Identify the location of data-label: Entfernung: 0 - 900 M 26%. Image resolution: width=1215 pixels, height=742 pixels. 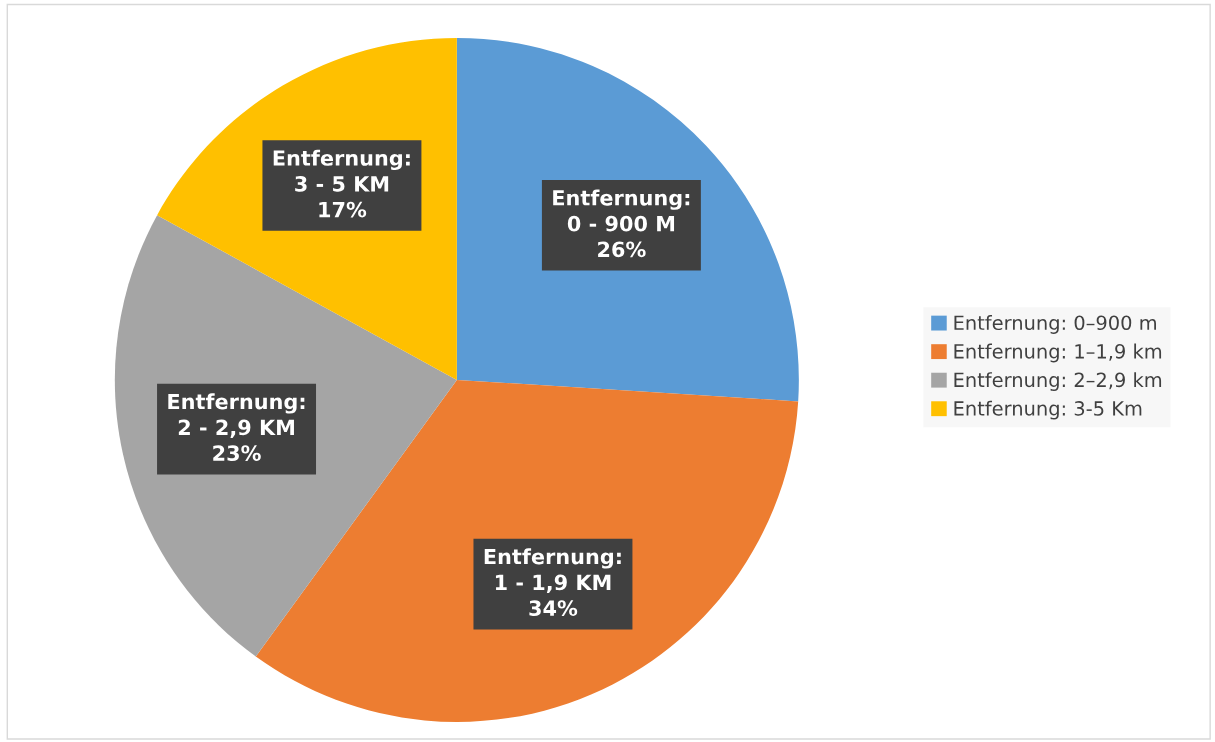
(621, 223).